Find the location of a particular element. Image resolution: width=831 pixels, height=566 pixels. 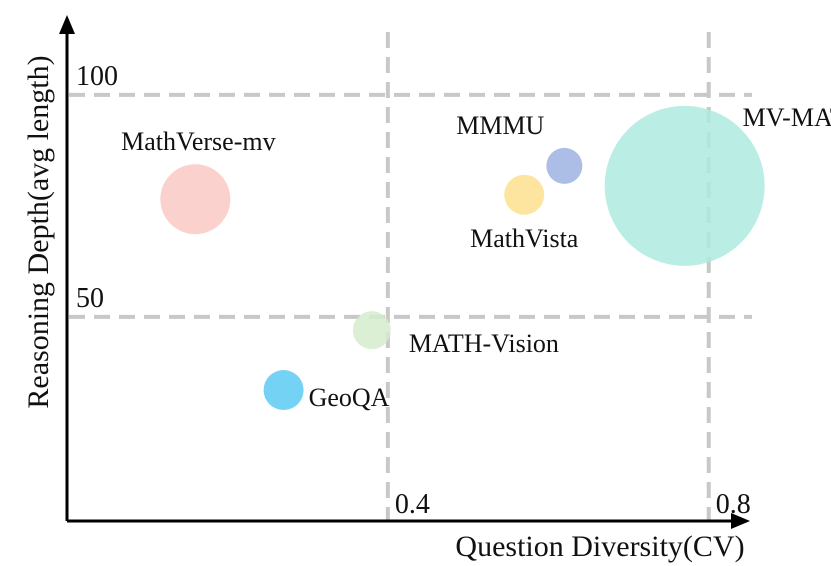

bubble-geoqa is located at coordinates (283, 390).